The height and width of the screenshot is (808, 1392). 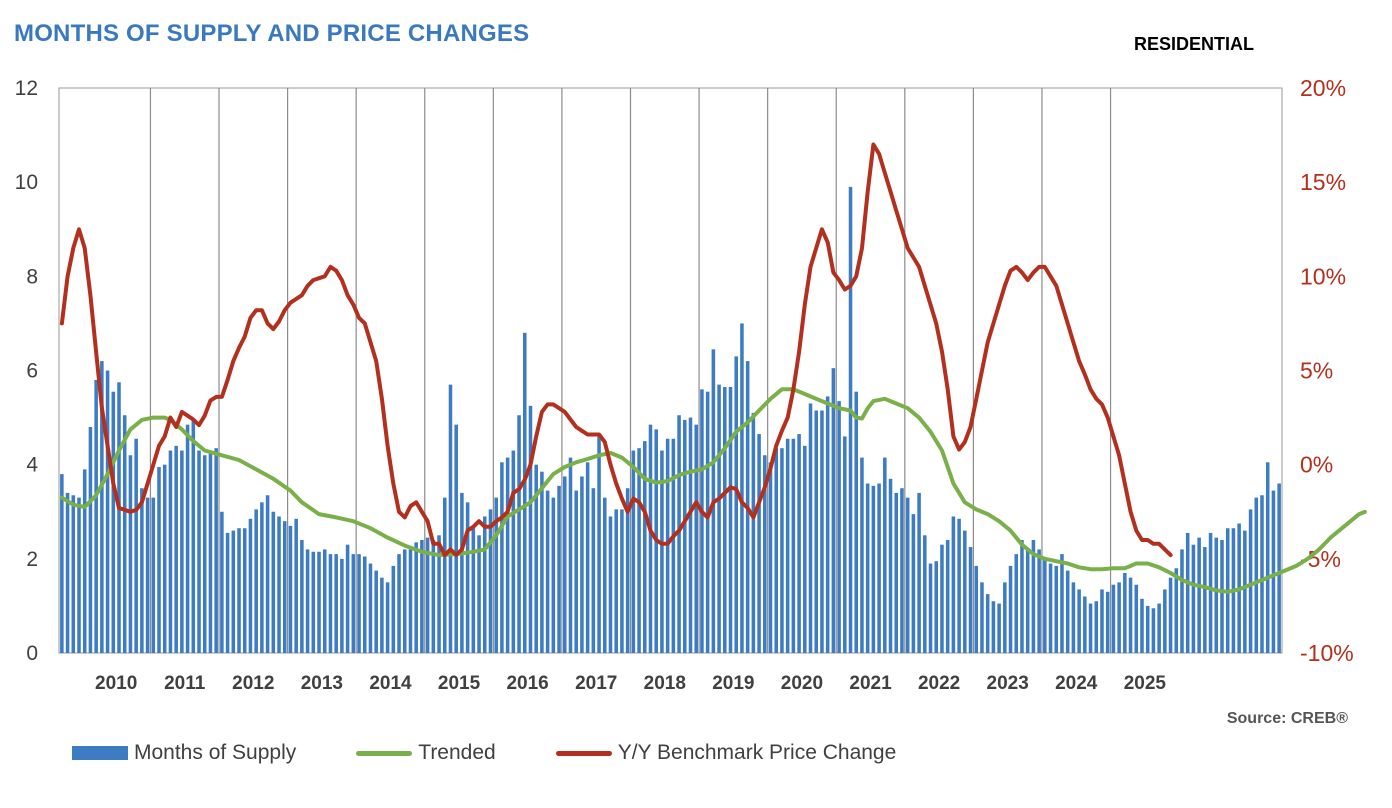 What do you see at coordinates (116, 683) in the screenshot?
I see `x-tick-label: 2010` at bounding box center [116, 683].